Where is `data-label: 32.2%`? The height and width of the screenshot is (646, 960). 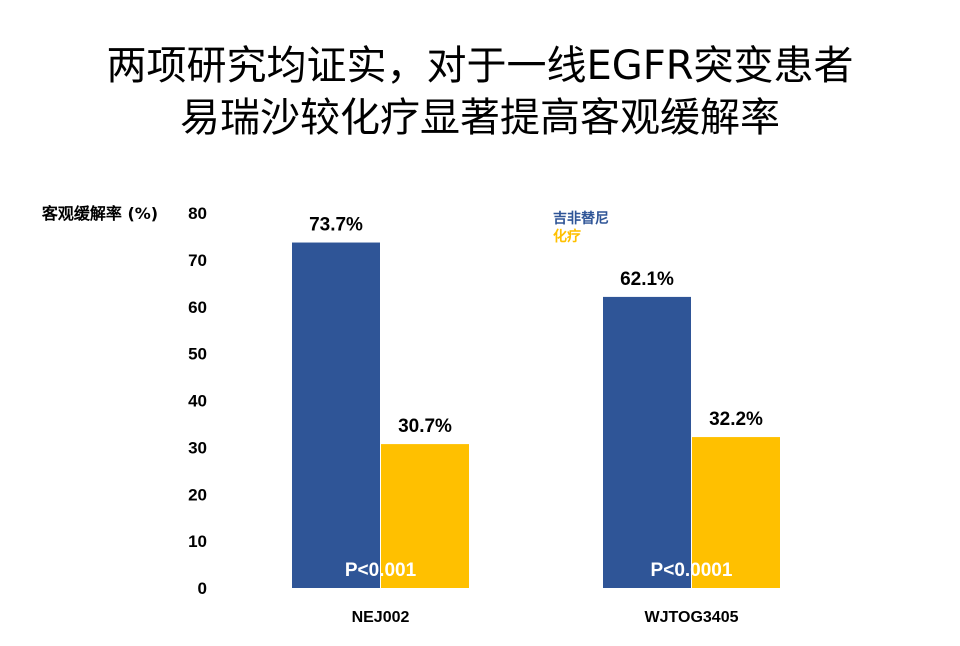
data-label: 32.2% is located at coordinates (736, 419).